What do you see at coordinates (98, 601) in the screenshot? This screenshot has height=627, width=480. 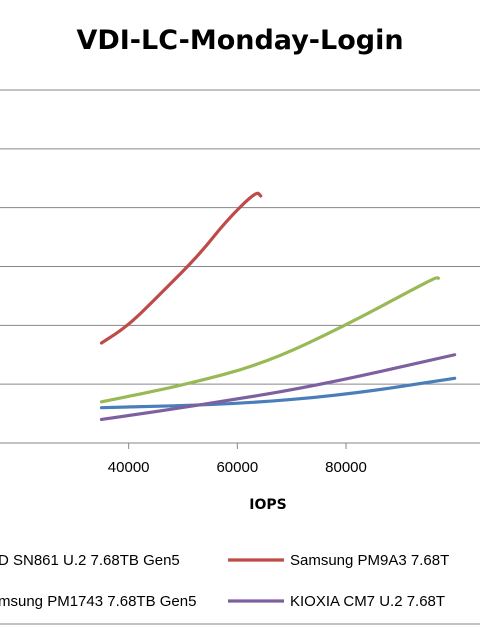 I see `legend-label: msung PM1743 7.68TB Gen5` at bounding box center [98, 601].